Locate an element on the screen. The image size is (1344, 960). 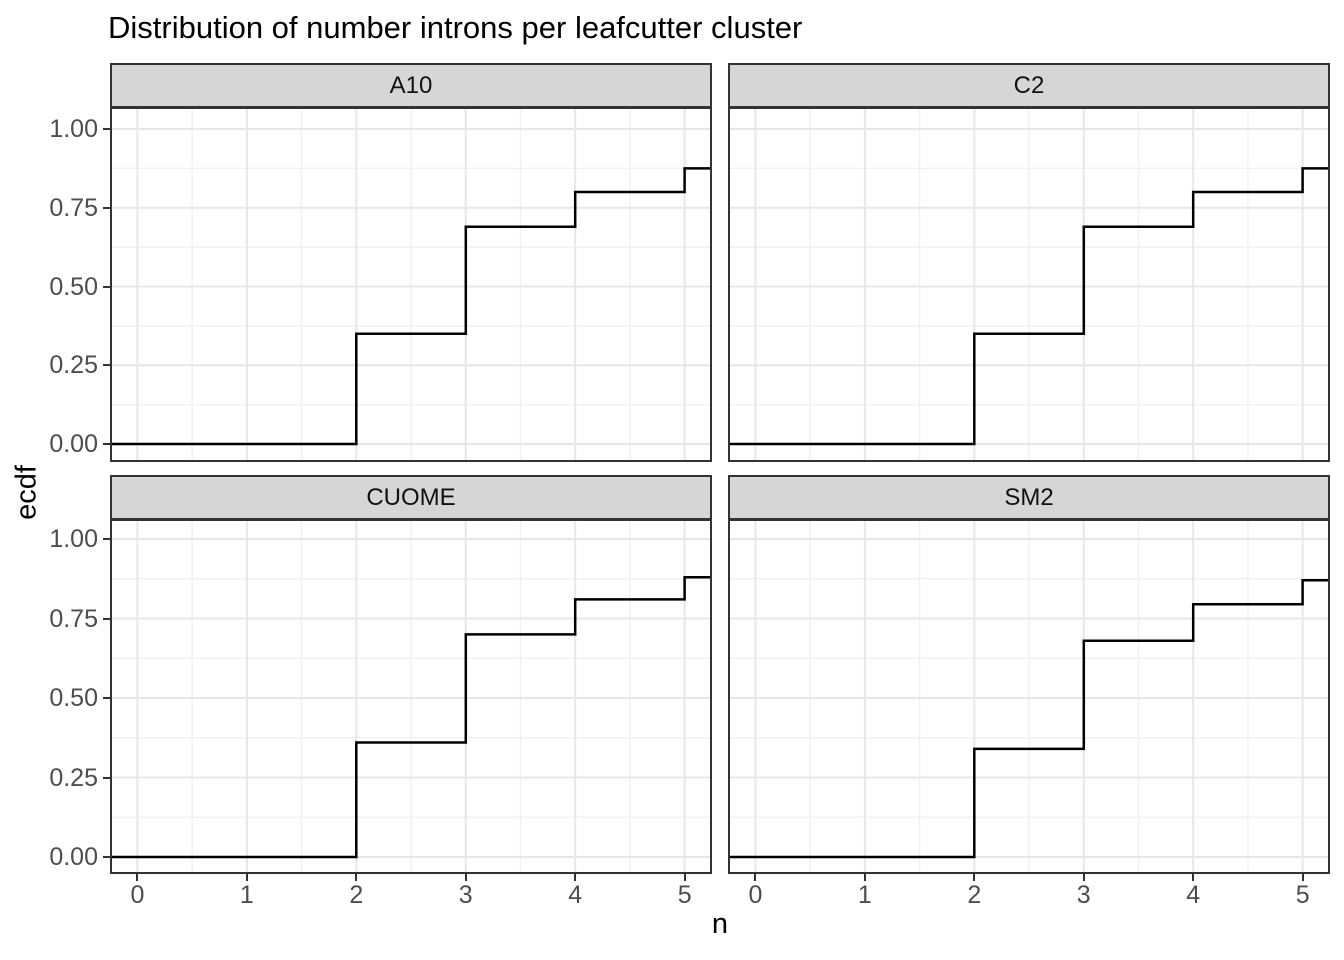
x-axis-title: n is located at coordinates (720, 924).